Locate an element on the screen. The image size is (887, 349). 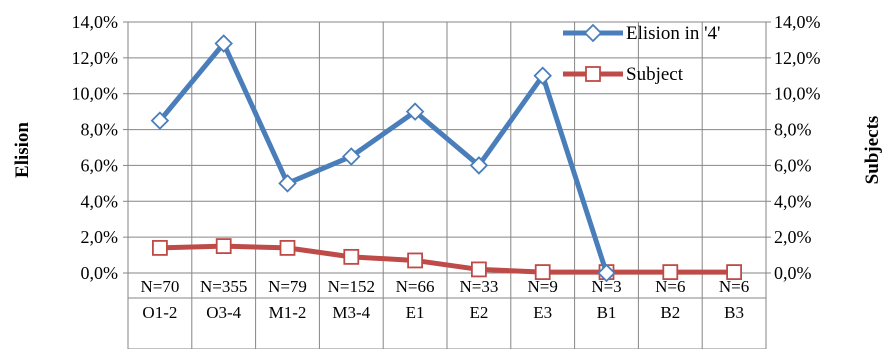
y-tick-label-right: 10,0% is located at coordinates (797, 94).